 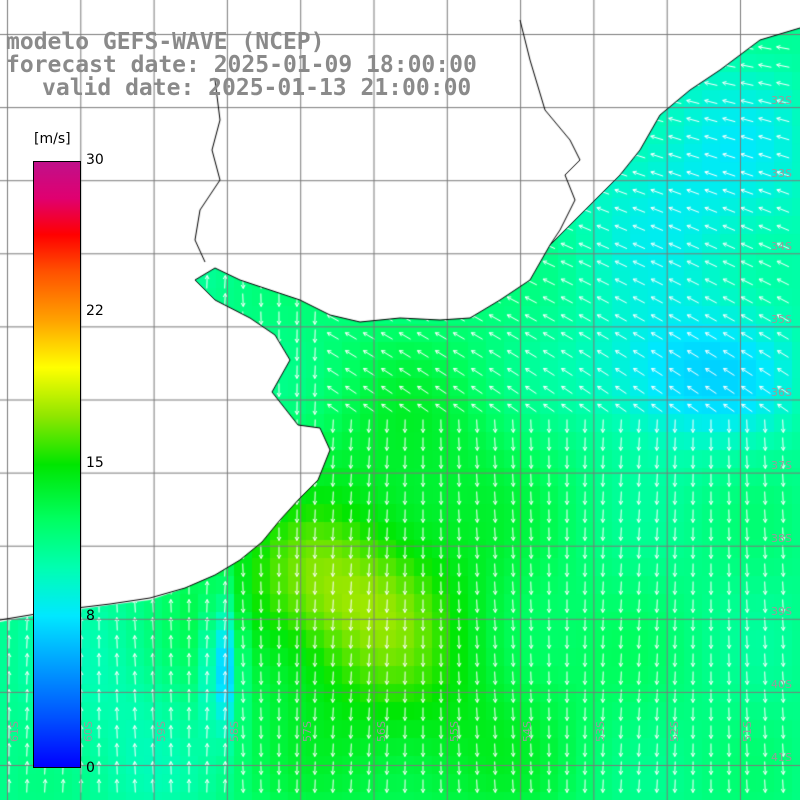 What do you see at coordinates (88, 731) in the screenshot?
I see `lon-label: 60S` at bounding box center [88, 731].